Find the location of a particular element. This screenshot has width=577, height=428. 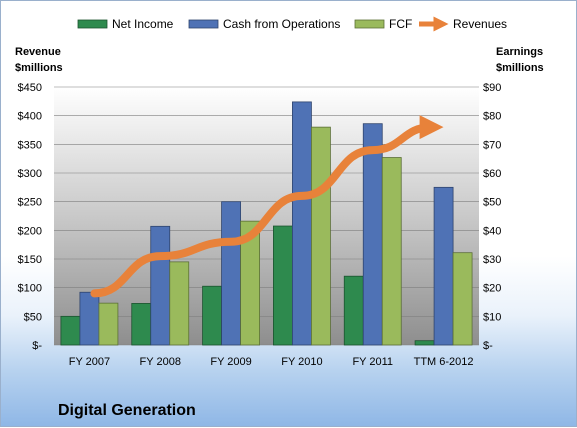

y-right-tick-label: $50 is located at coordinates (492, 203).